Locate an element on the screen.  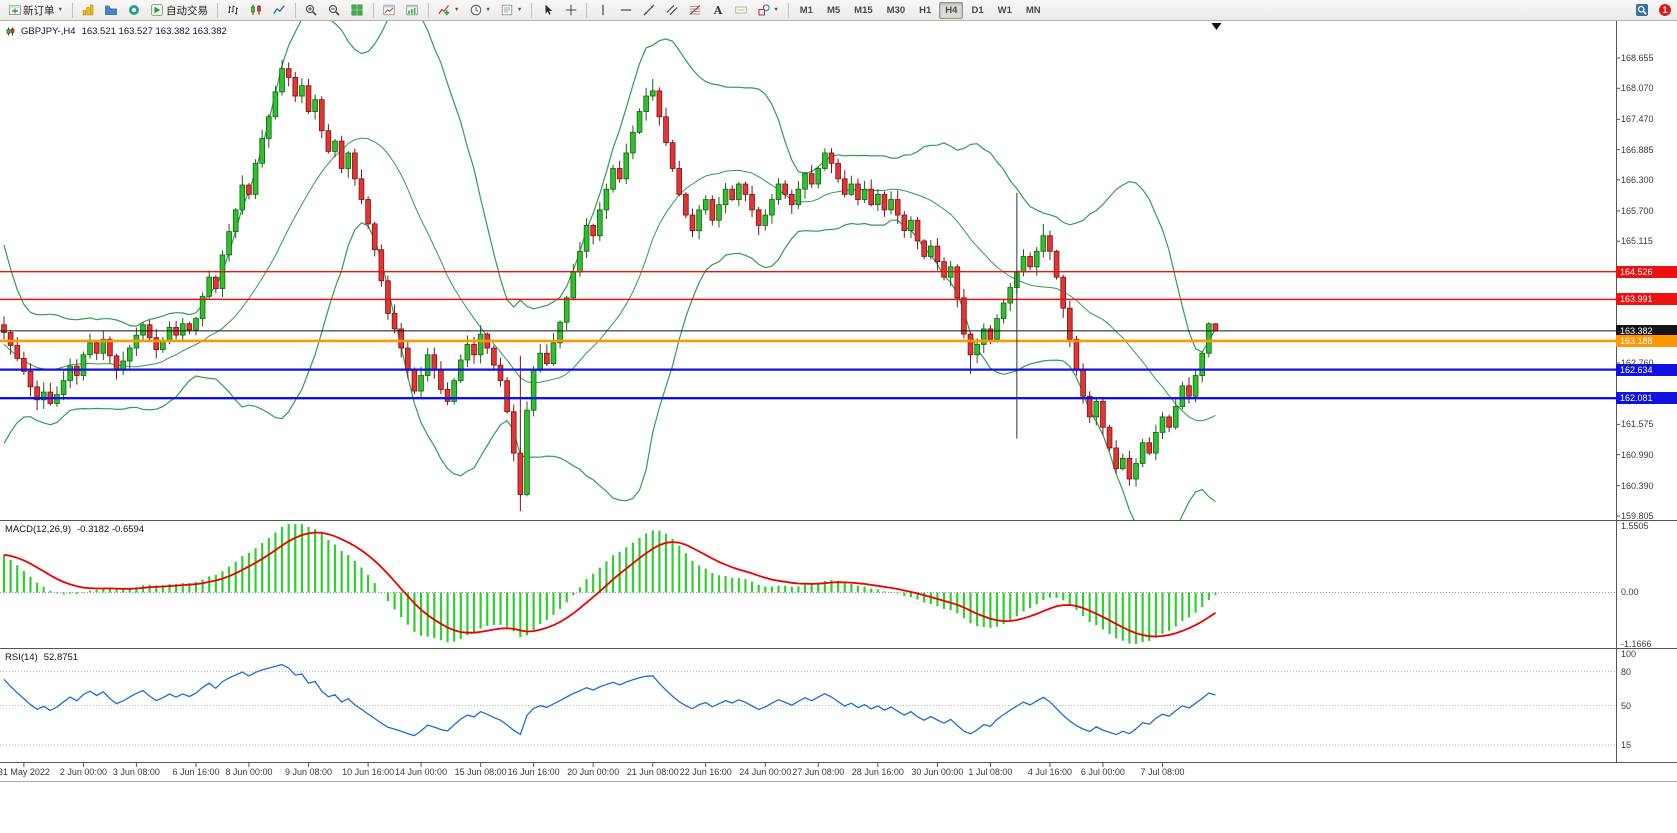
svg-text: A is located at coordinates (718, 10).